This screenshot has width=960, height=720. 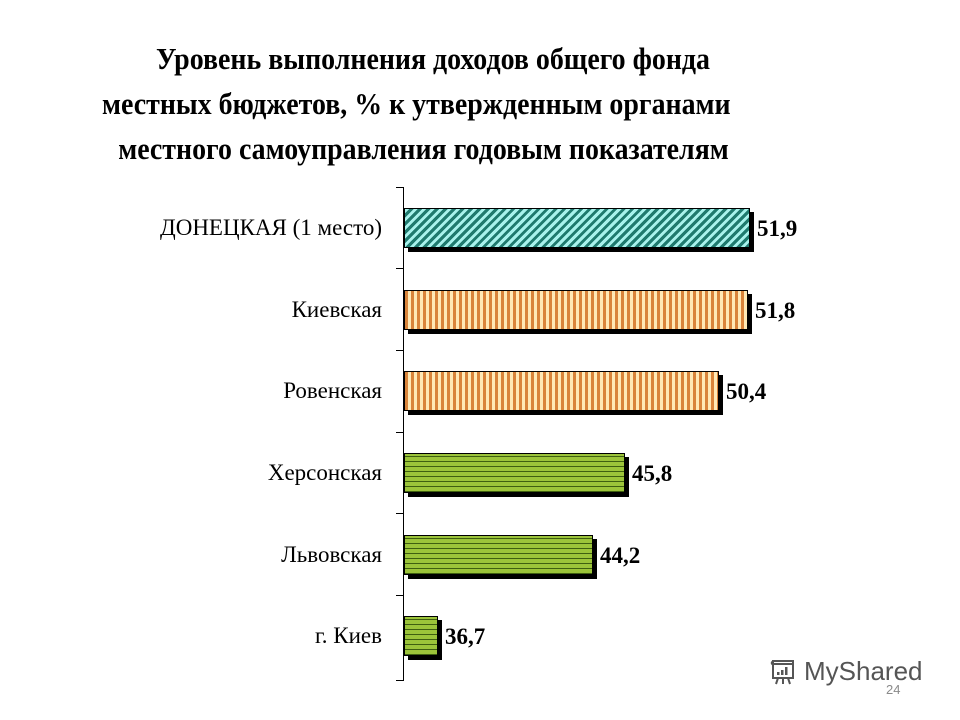 I want to click on category-label: ДОНЕЦКАЯ (1 место), so click(x=271, y=227).